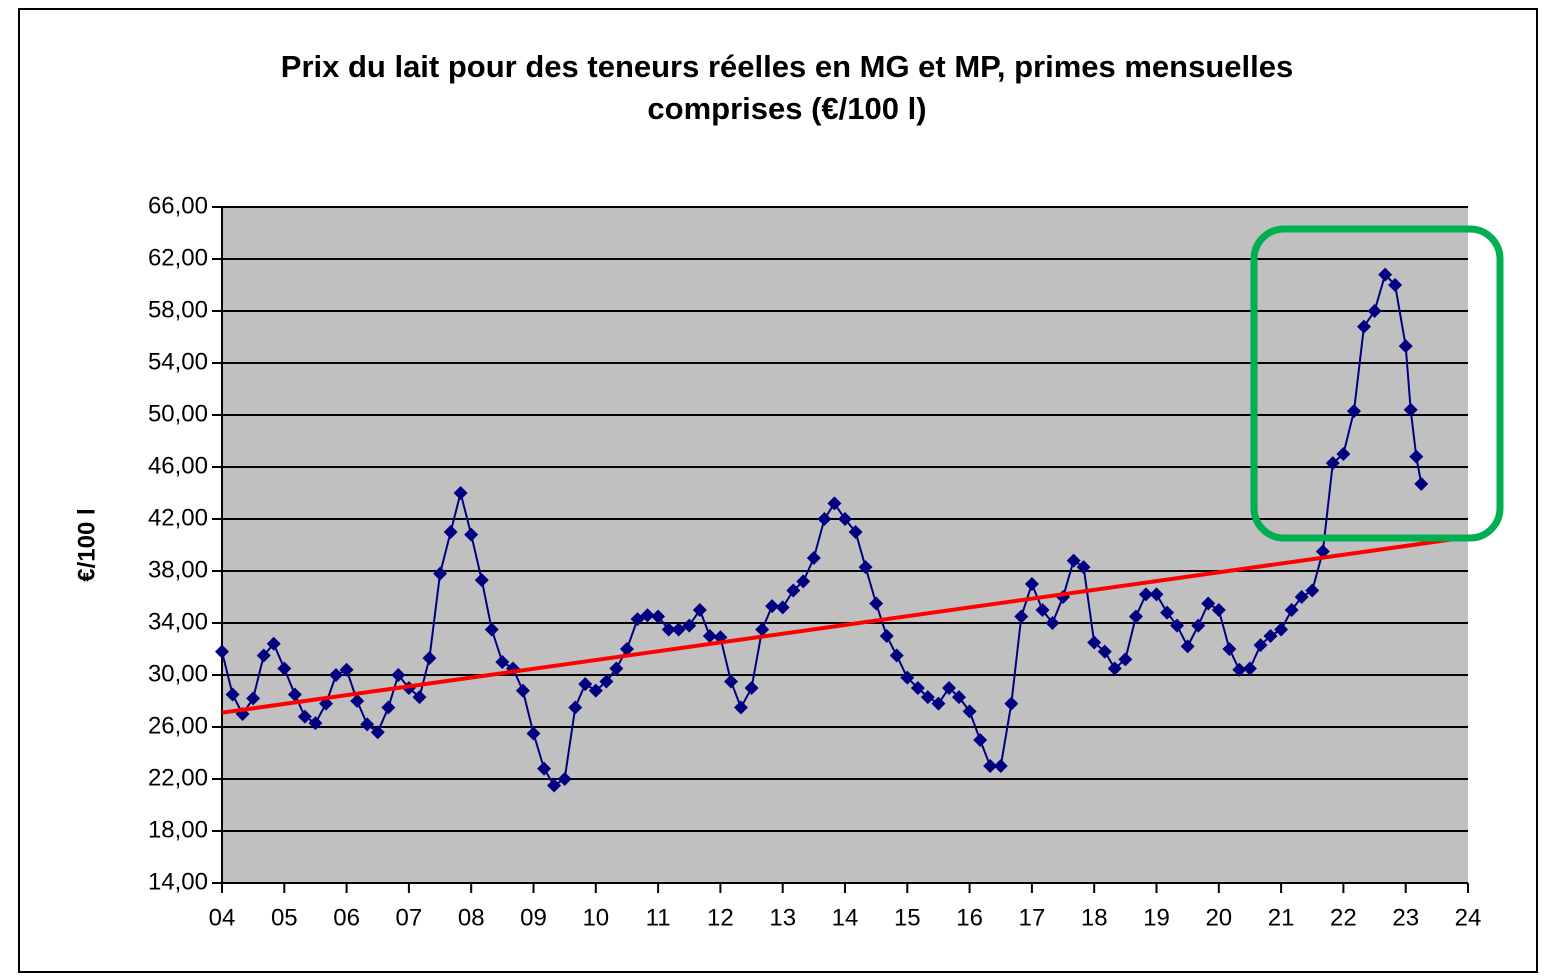 The height and width of the screenshot is (978, 1548). What do you see at coordinates (720, 917) in the screenshot?
I see `x-tick-label: 12` at bounding box center [720, 917].